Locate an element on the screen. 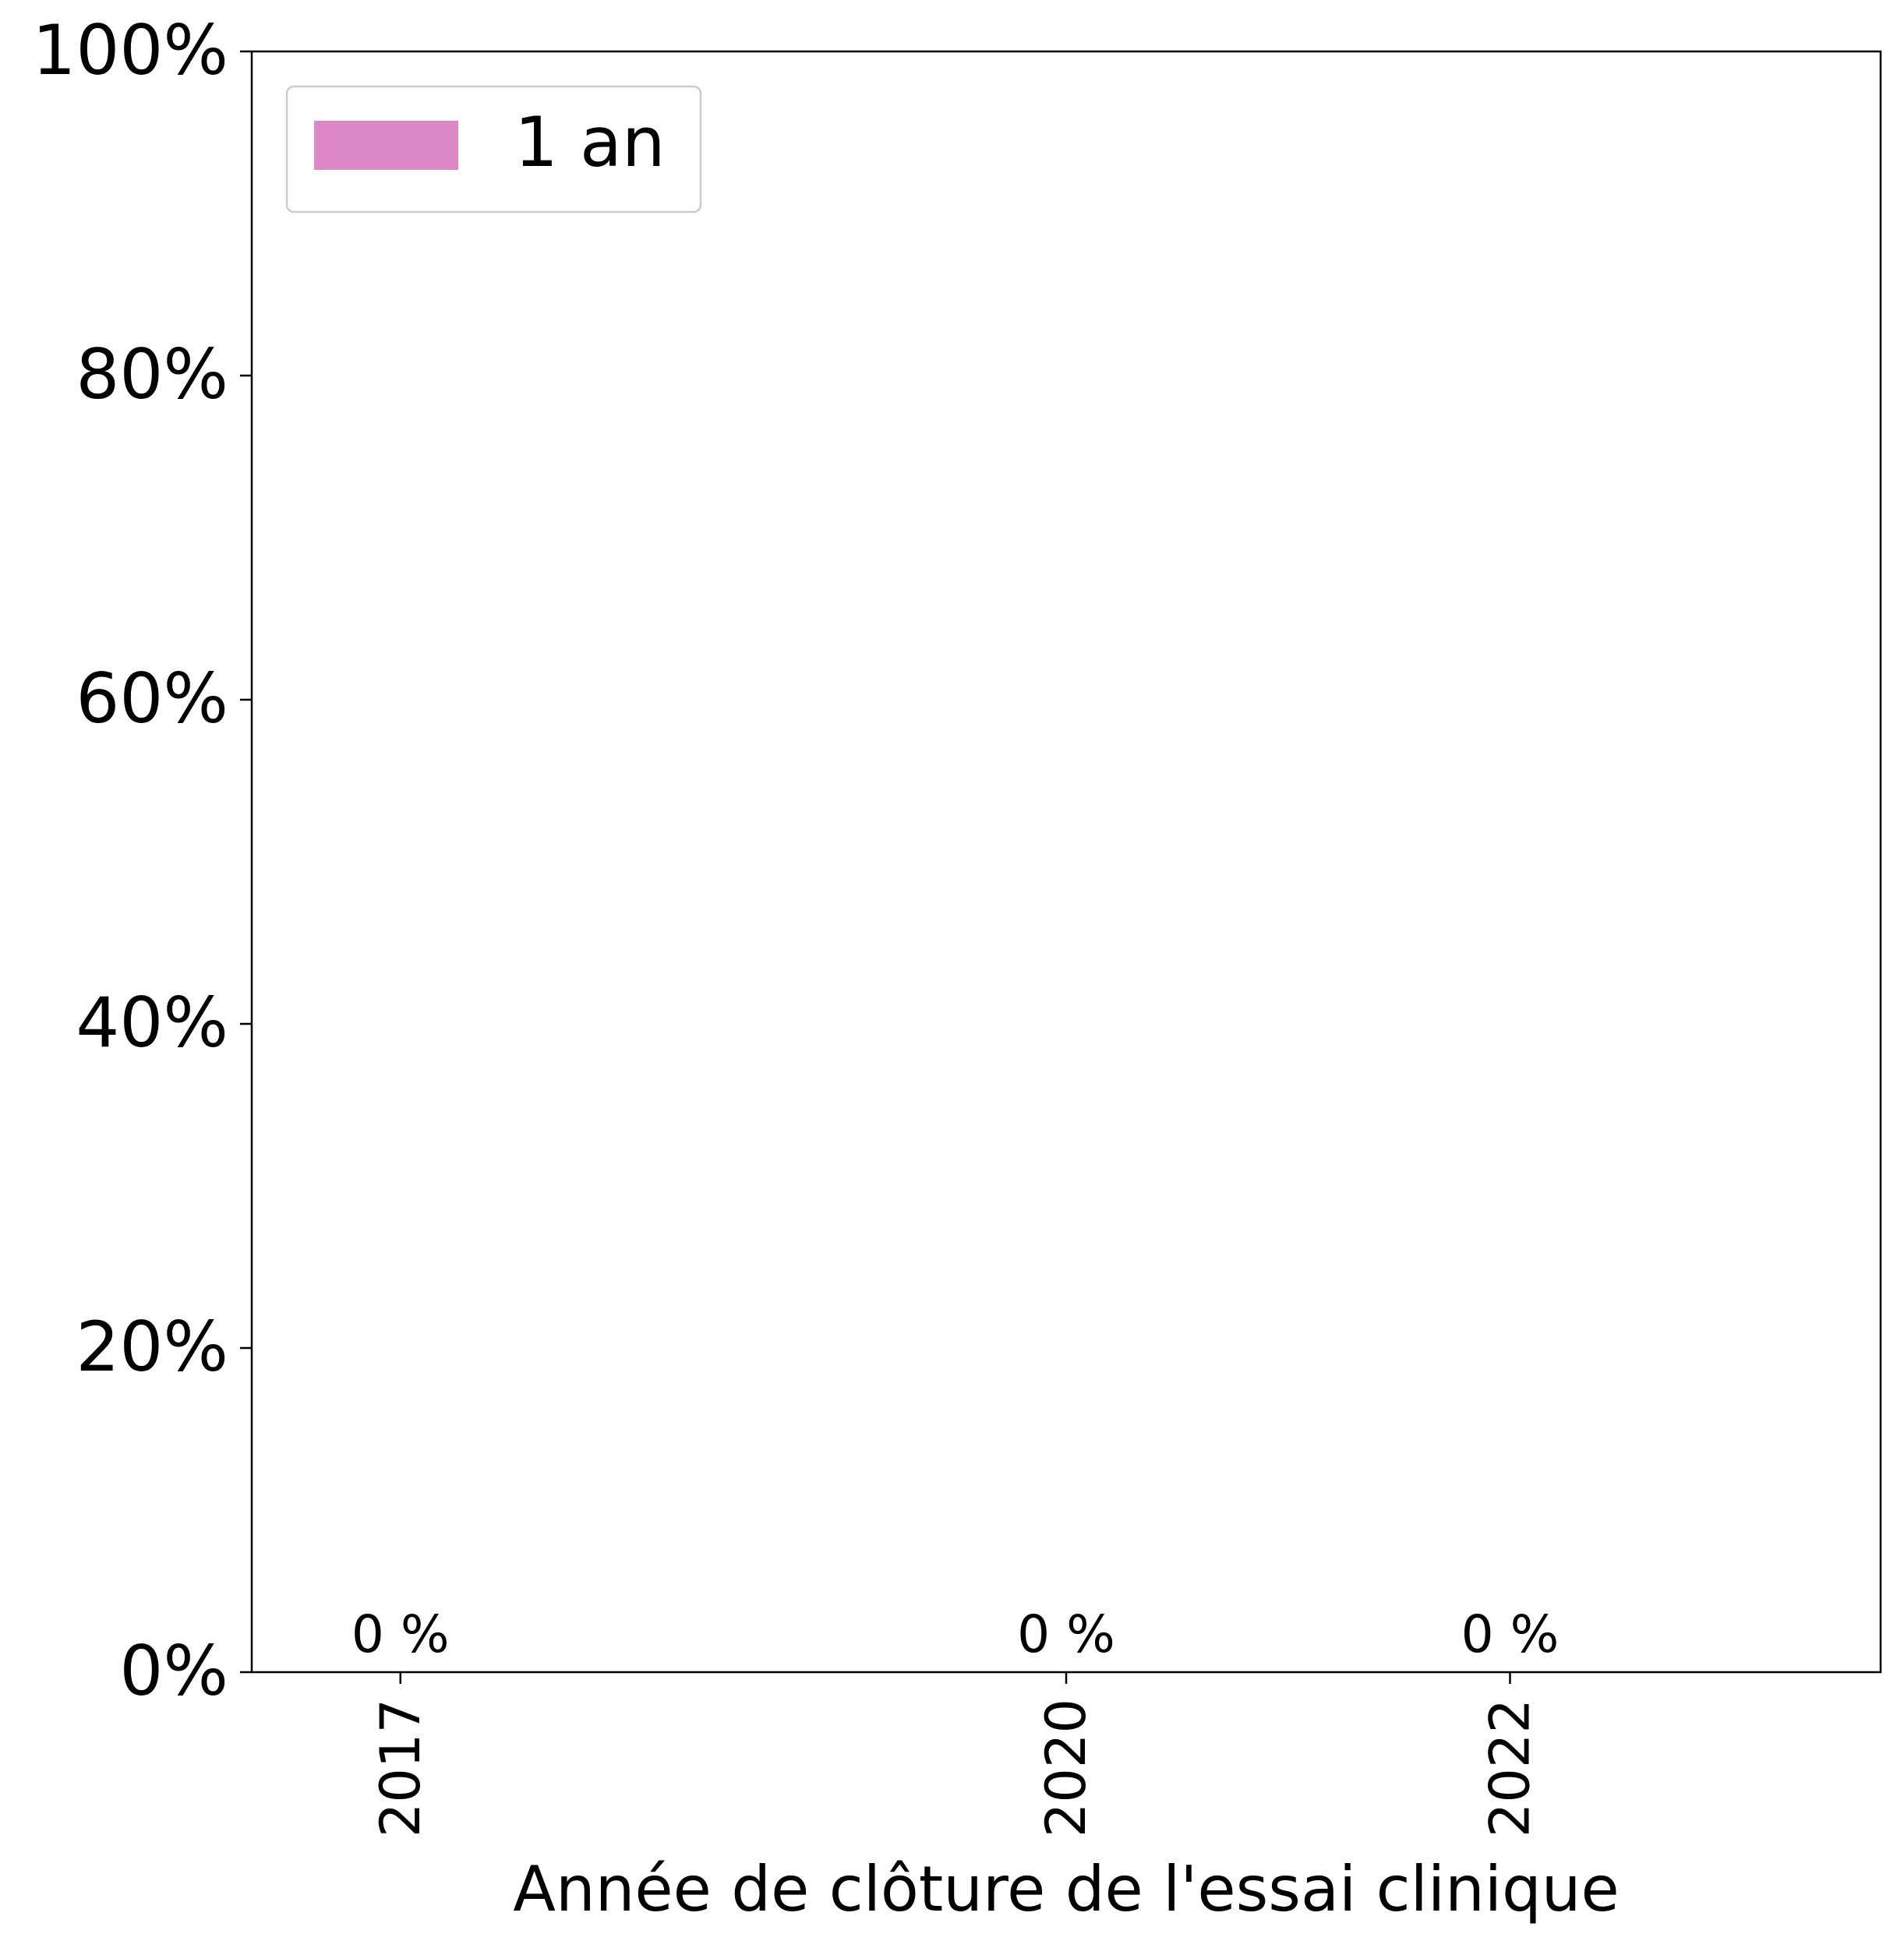  x-tick-label: 2020 is located at coordinates (1066, 1768).